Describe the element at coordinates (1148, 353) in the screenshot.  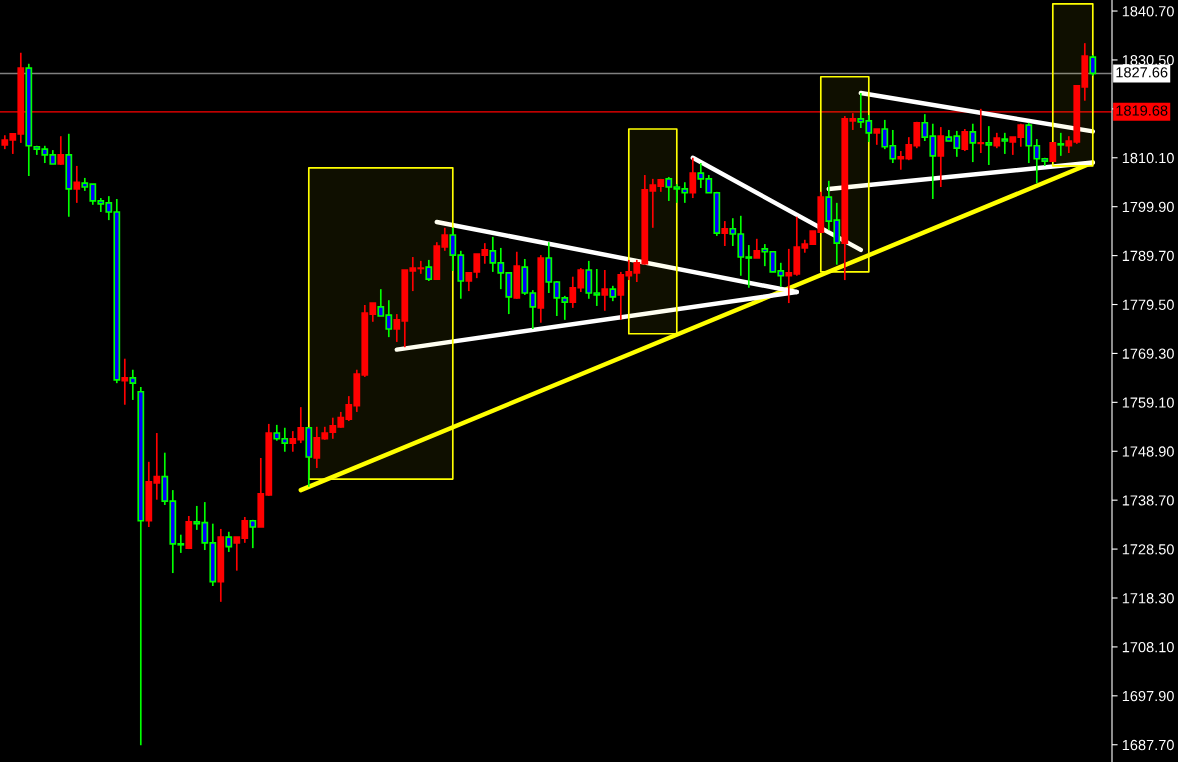
I see `y-tick-label: 1769.30` at that location.